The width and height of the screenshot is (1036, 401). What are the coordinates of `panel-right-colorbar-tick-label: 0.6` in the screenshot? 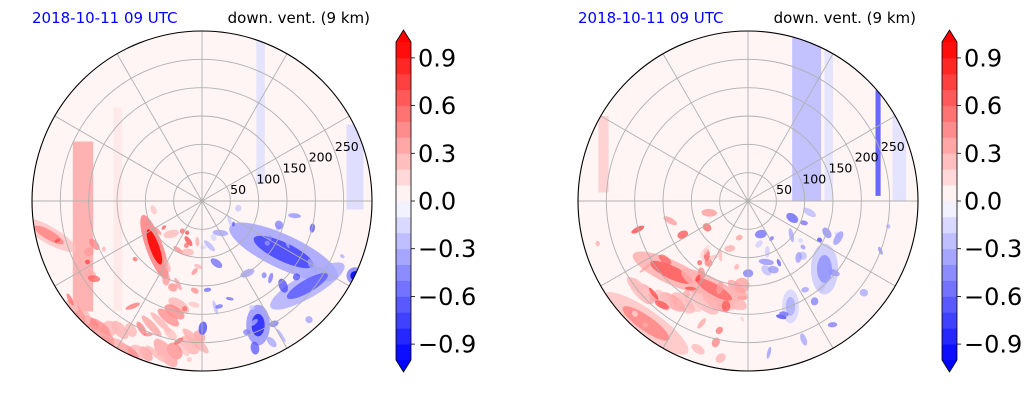 It's located at (983, 106).